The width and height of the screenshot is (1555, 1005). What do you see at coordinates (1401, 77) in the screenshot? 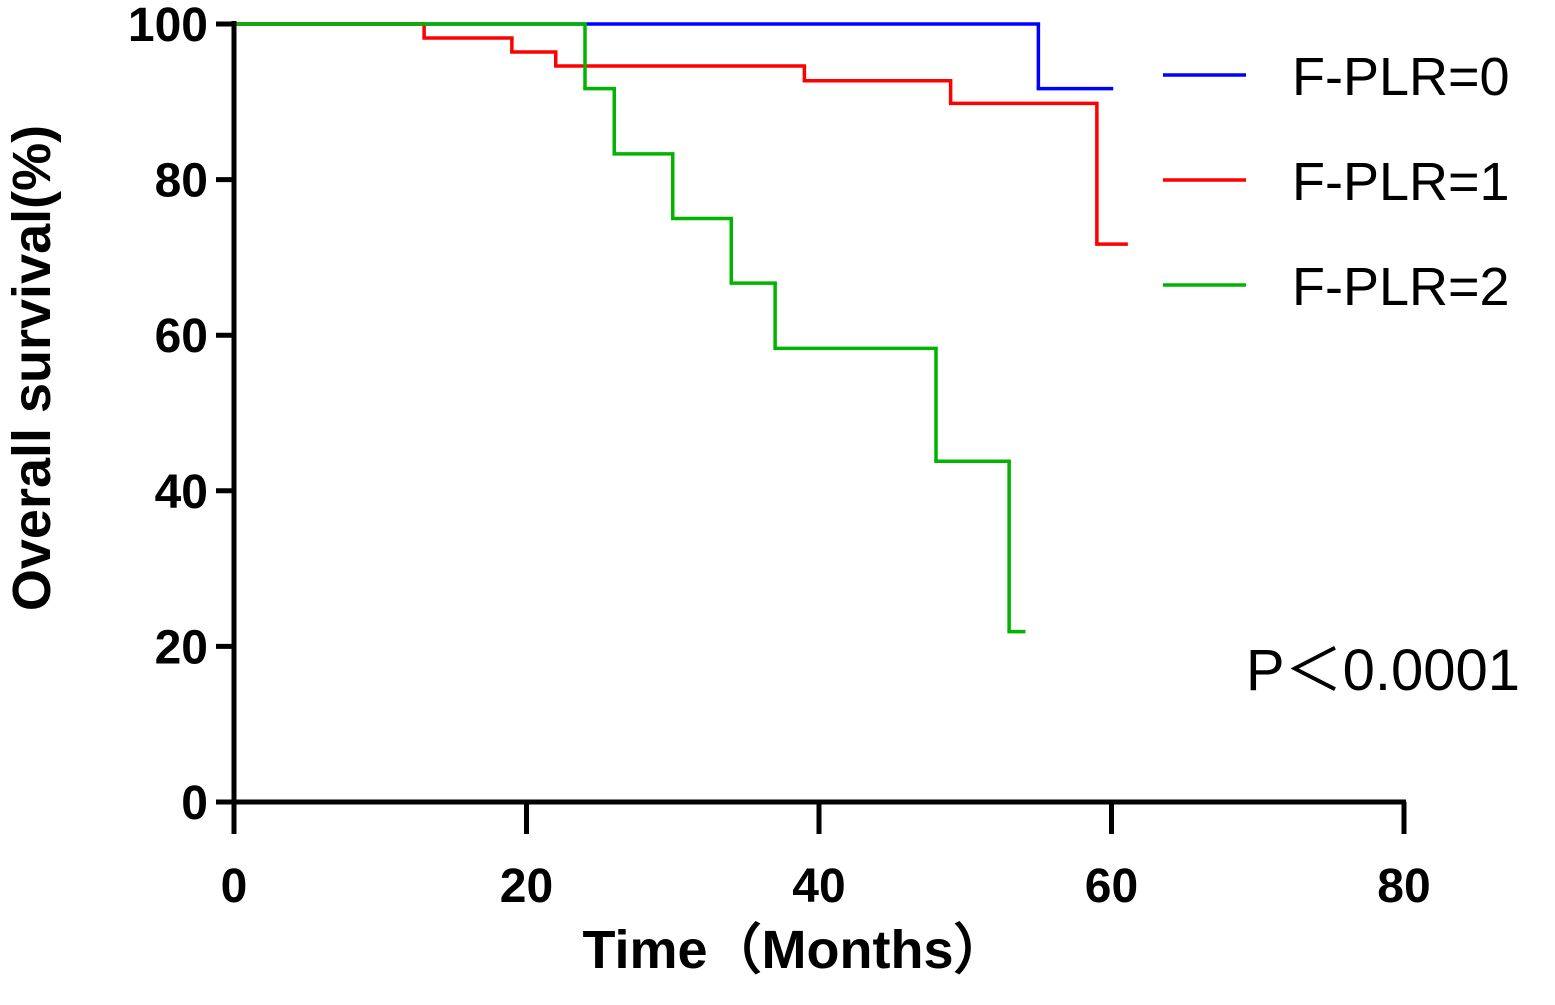
I see `legend-label: F-PLR=0` at bounding box center [1401, 77].